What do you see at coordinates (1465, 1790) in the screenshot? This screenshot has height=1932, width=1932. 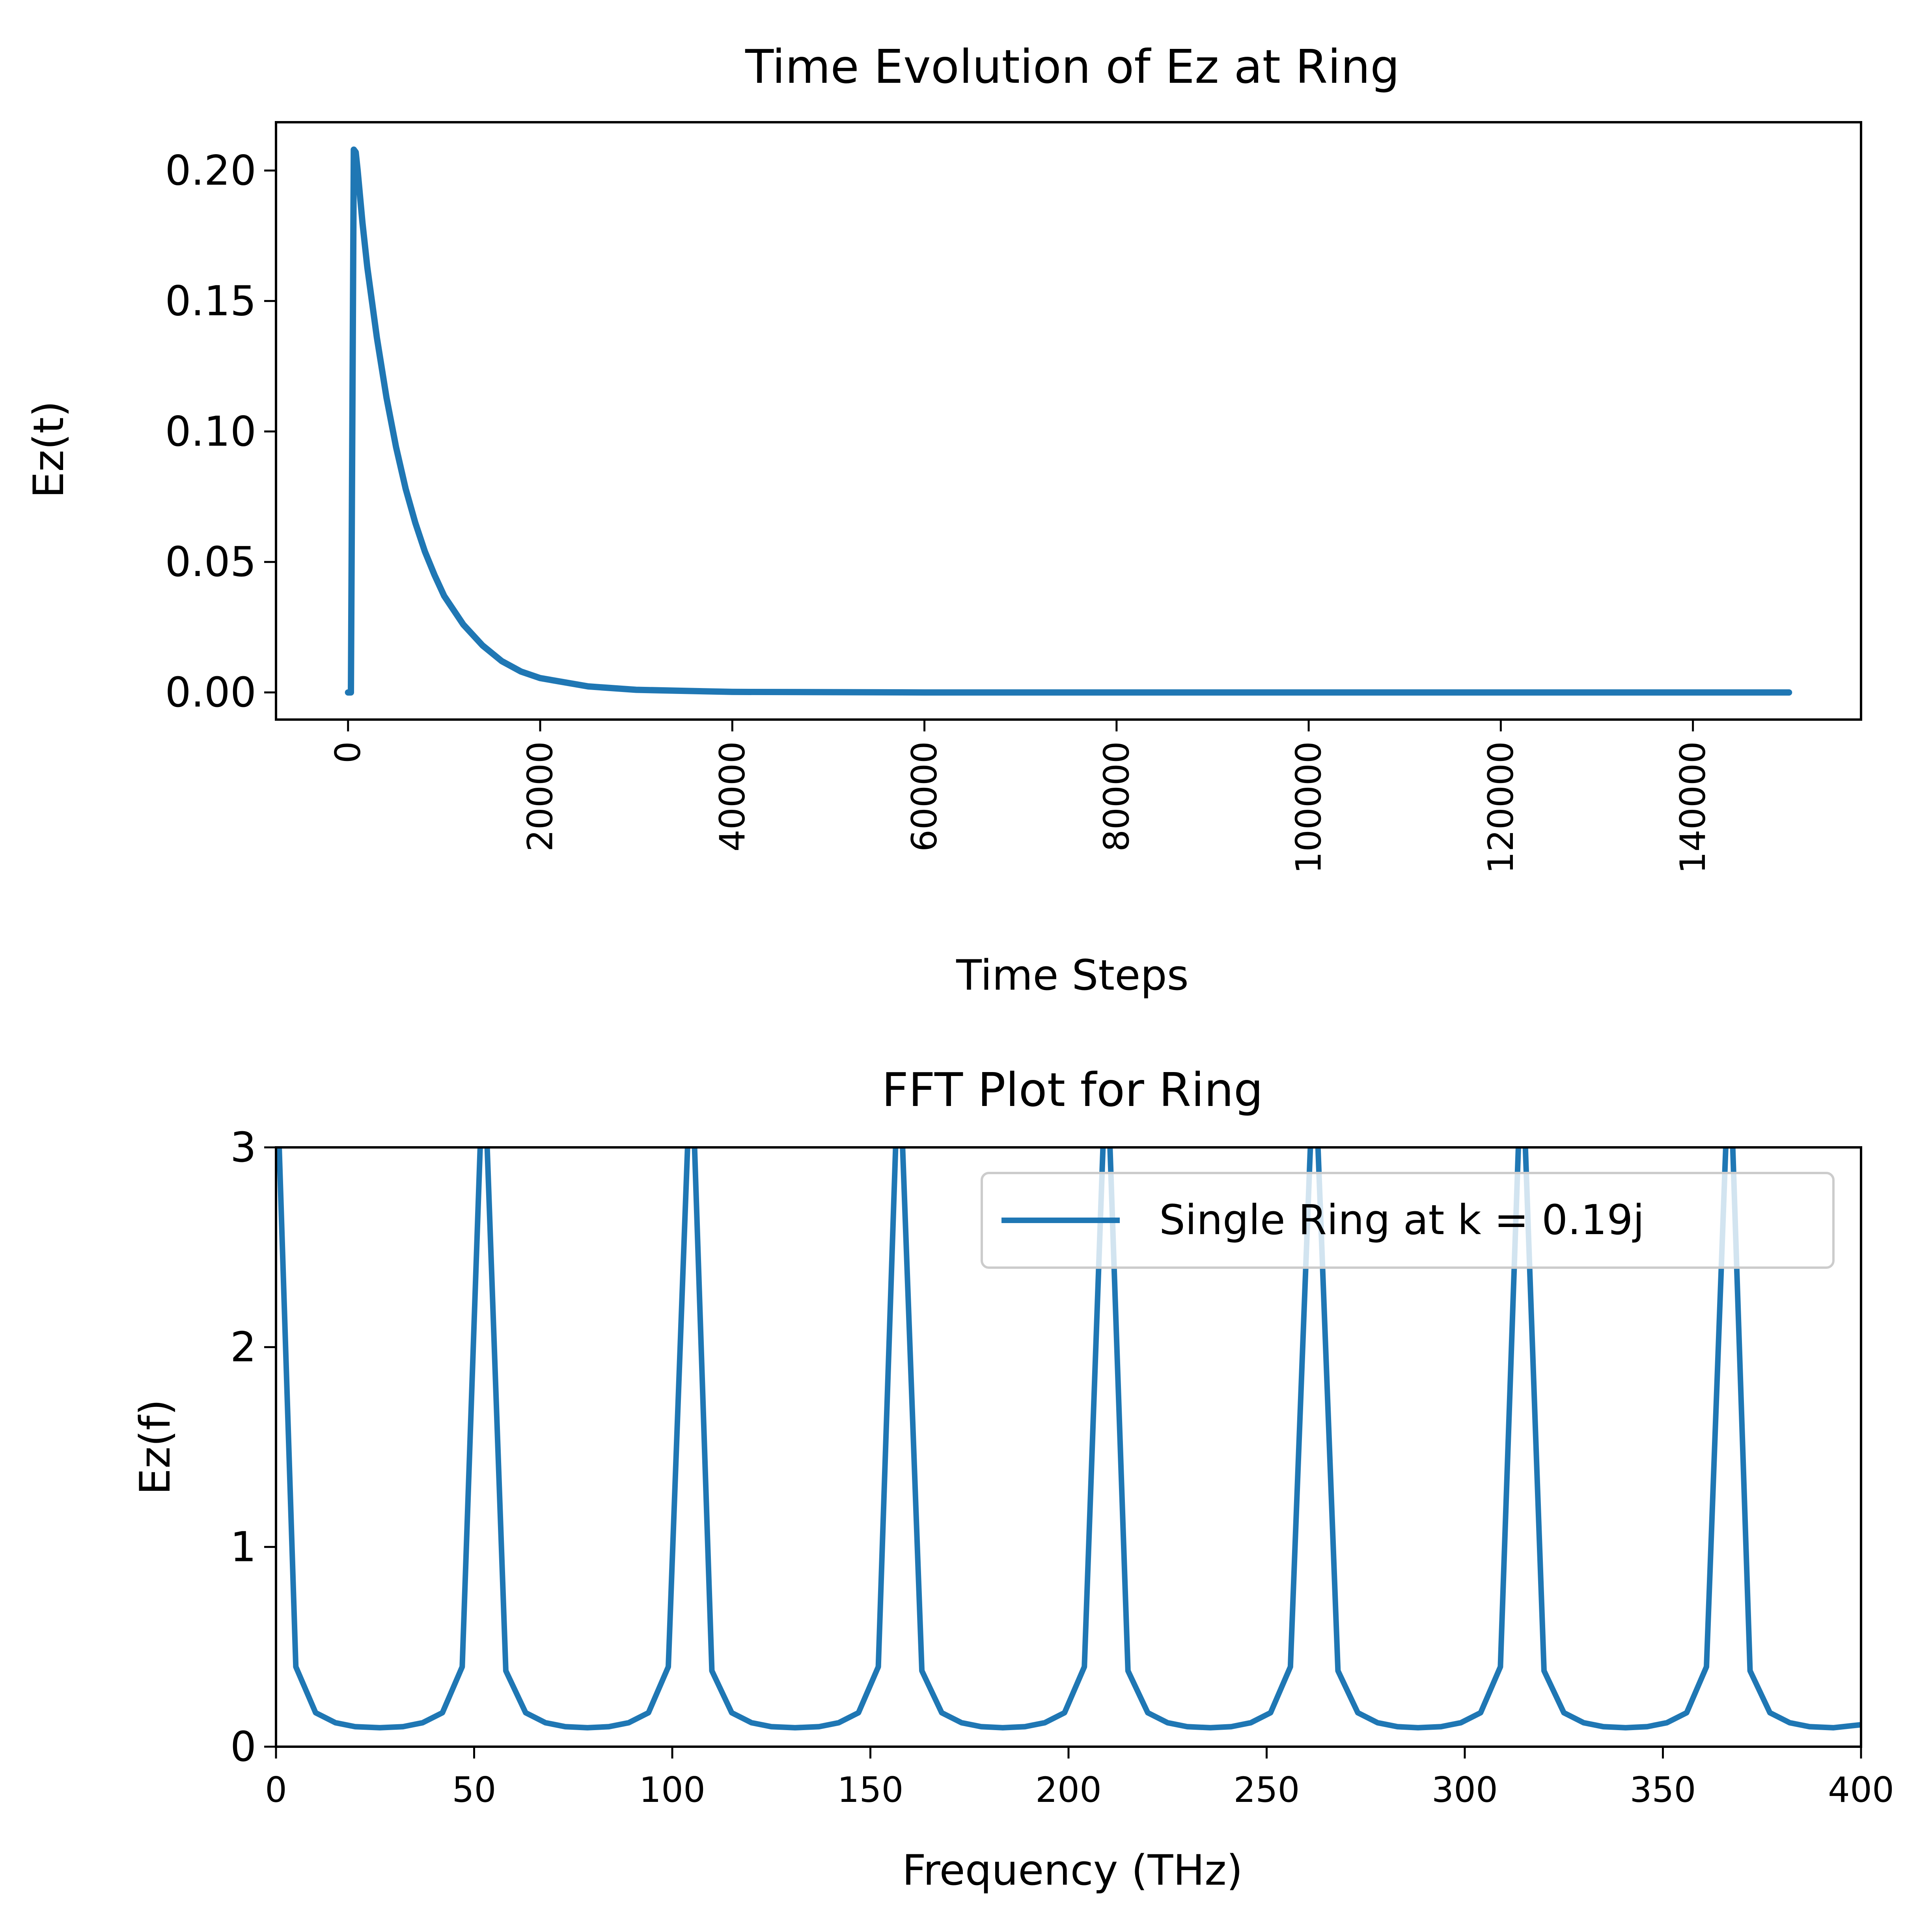 I see `x-tick-label: 300` at bounding box center [1465, 1790].